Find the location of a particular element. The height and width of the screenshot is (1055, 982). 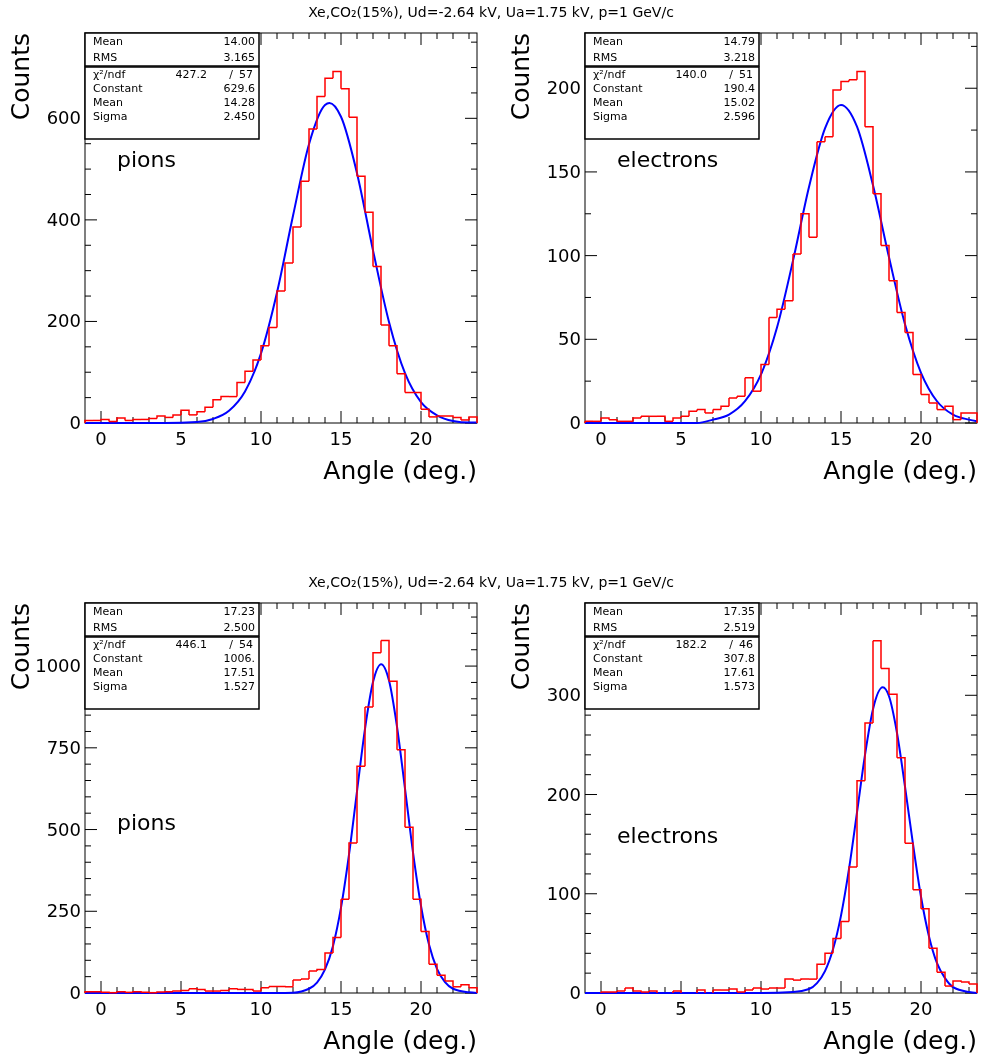

y-tick-label: 150 is located at coordinates (563, 171).